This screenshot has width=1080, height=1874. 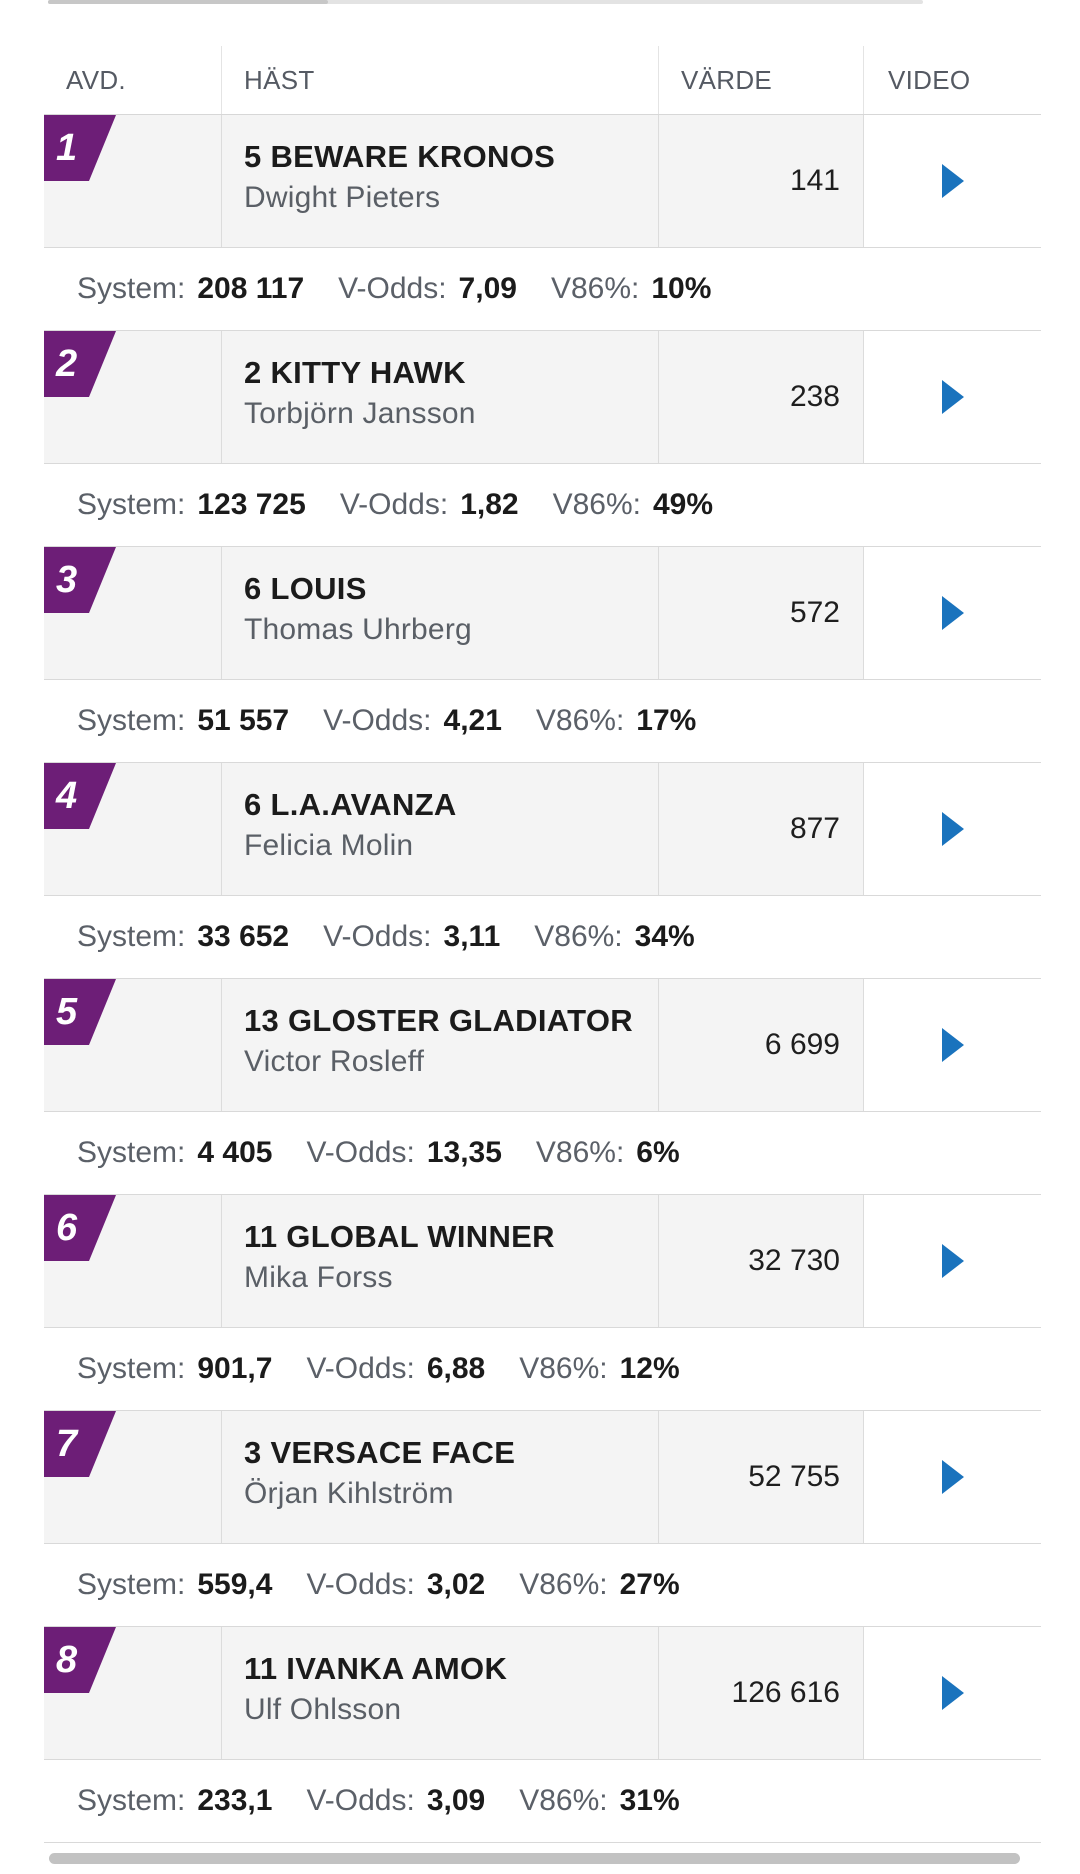 What do you see at coordinates (132, 1477) in the screenshot?
I see `avd-cell: 7` at bounding box center [132, 1477].